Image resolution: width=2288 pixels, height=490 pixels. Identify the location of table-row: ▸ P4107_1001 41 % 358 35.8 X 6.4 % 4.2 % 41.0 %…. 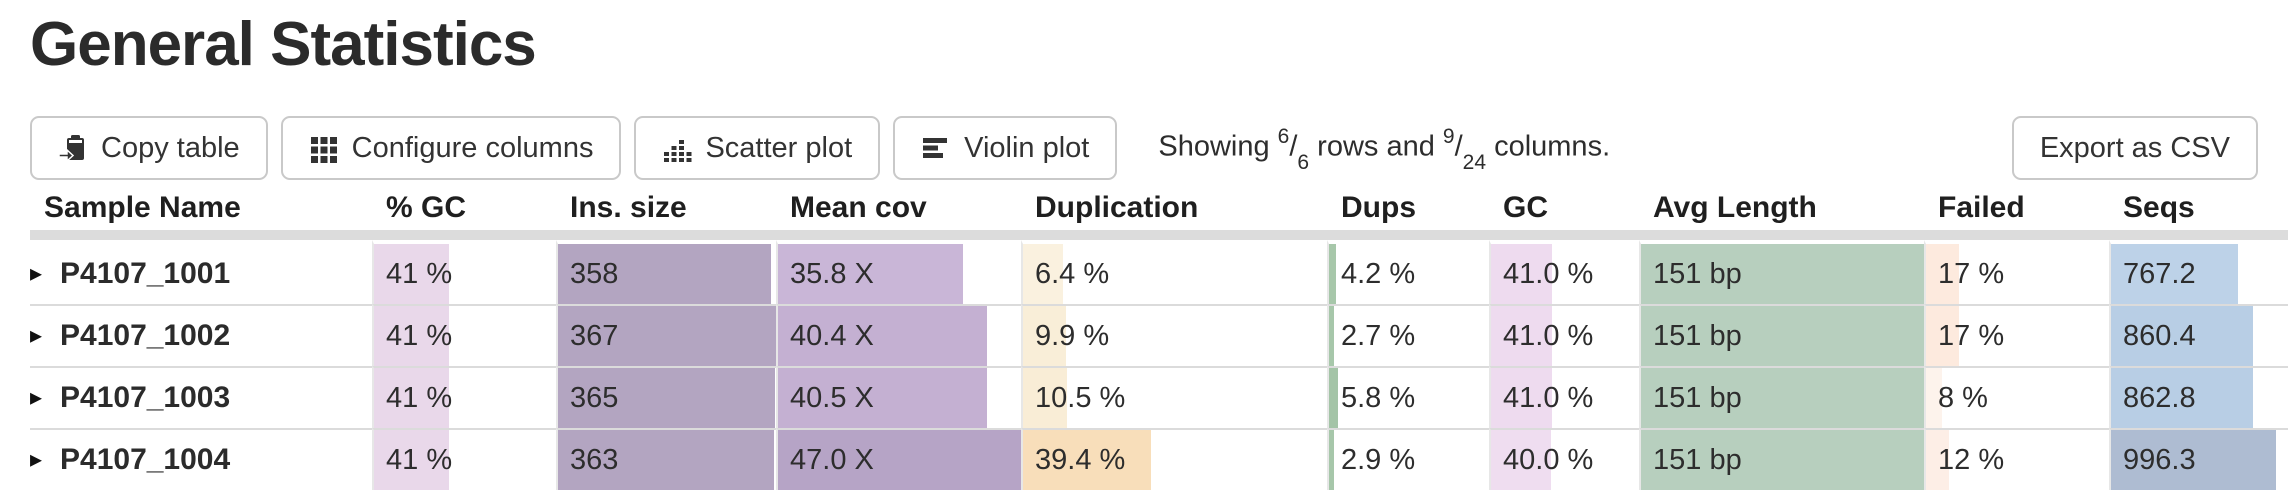
(1159, 272).